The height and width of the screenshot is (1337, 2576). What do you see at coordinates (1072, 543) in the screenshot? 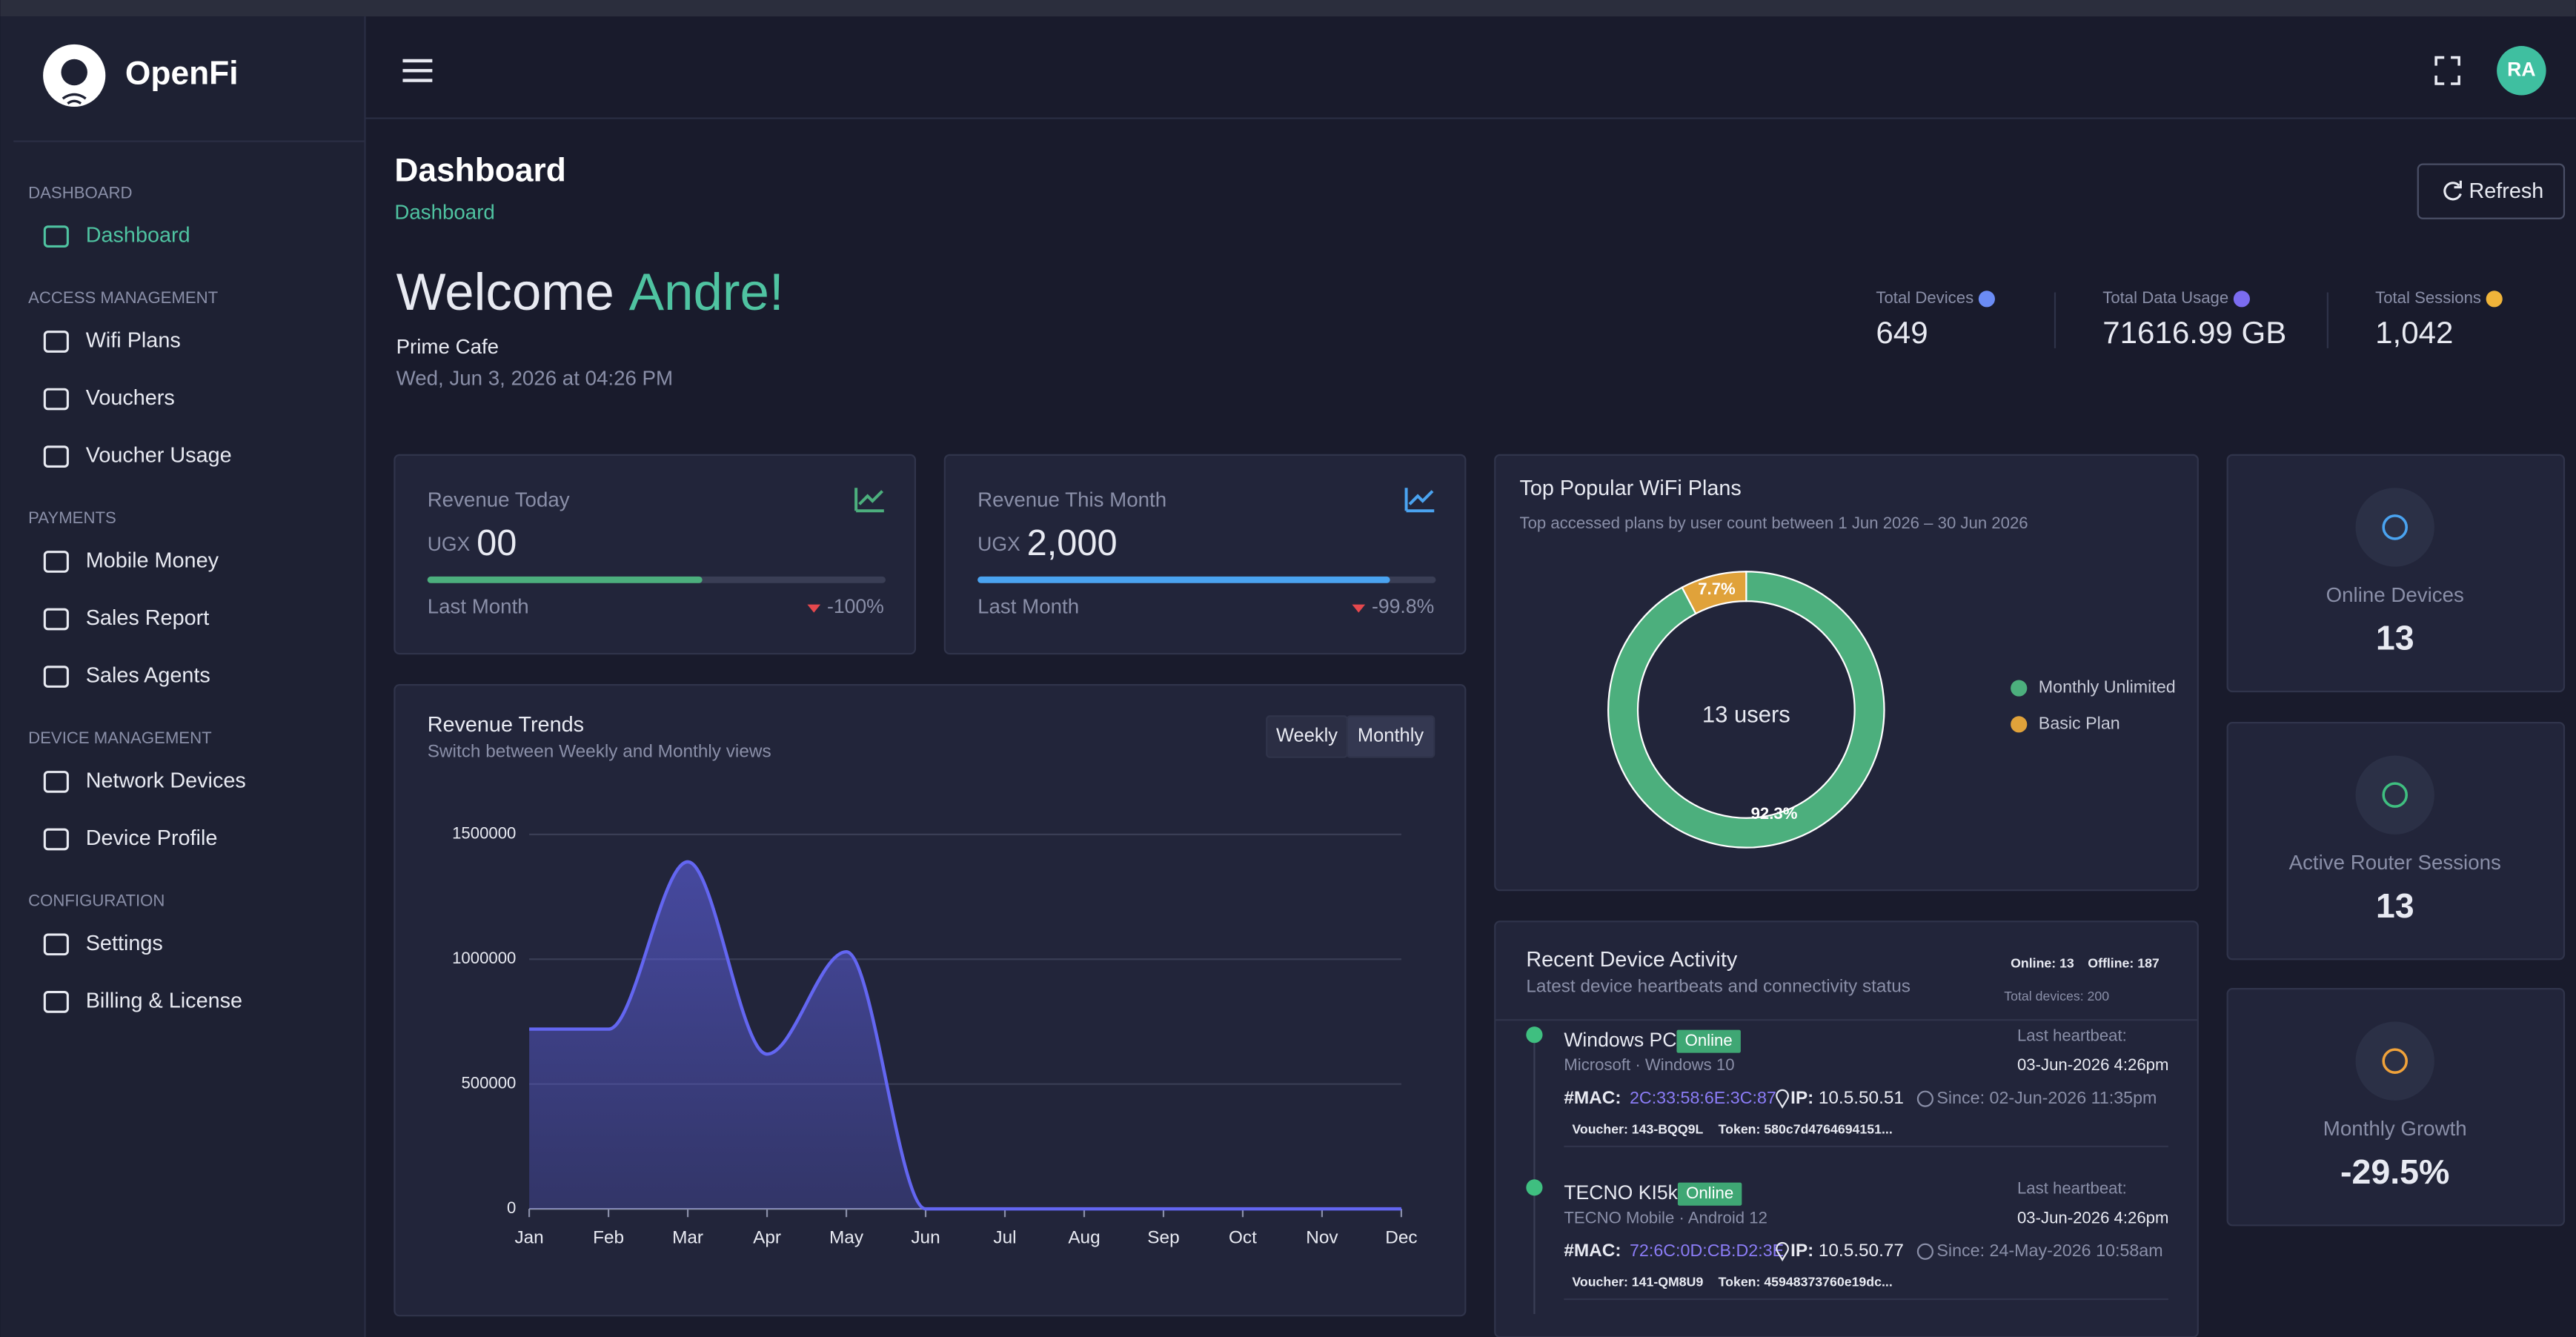
I see `amount-value: 2,000` at bounding box center [1072, 543].